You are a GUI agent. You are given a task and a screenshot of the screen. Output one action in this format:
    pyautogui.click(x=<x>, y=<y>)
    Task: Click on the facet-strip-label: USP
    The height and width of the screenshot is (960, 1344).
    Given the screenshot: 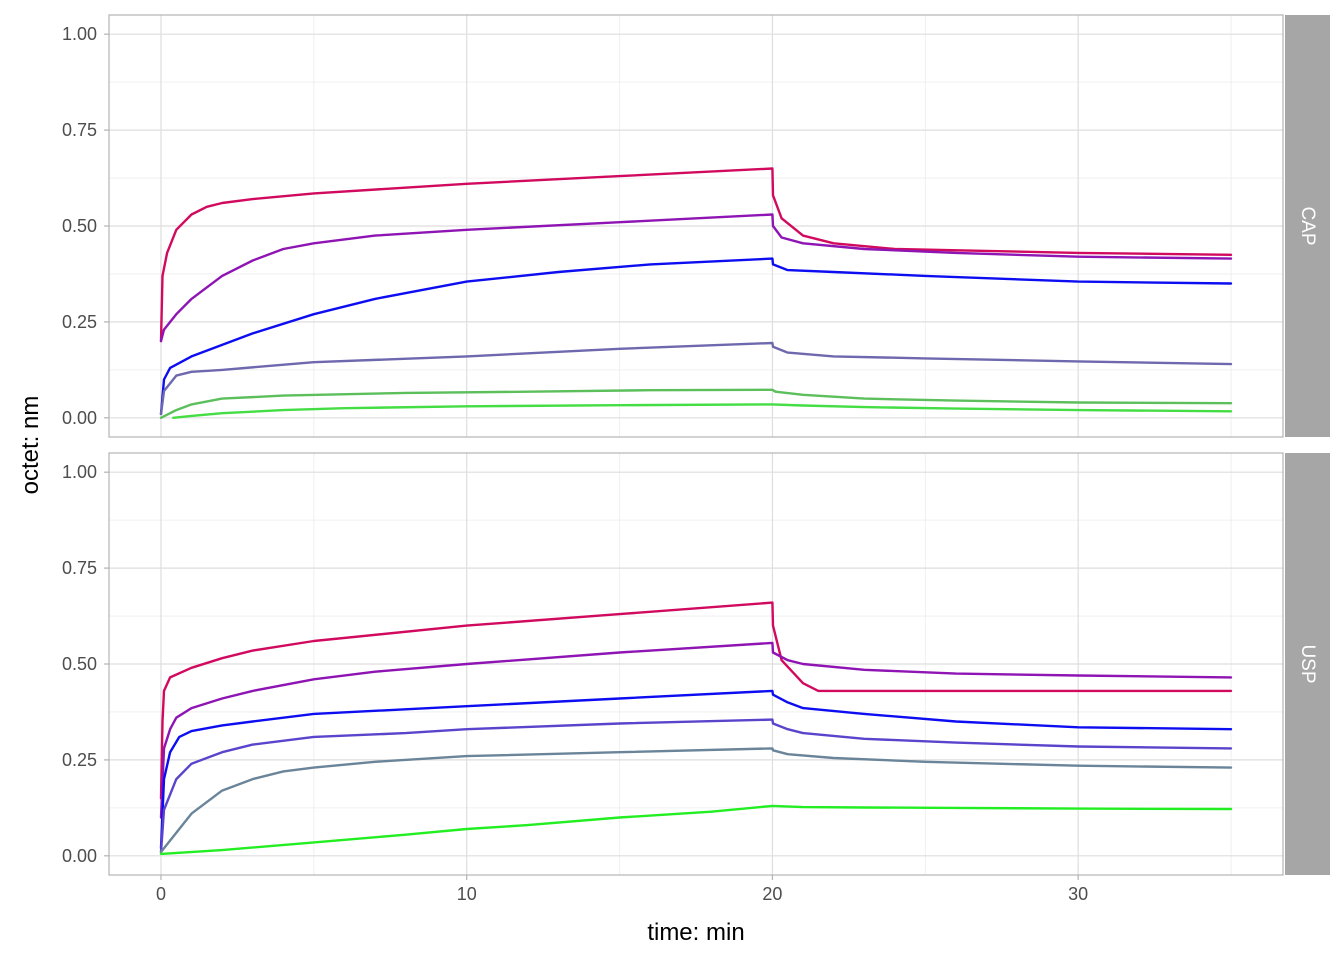 What is the action you would take?
    pyautogui.click(x=1307, y=663)
    